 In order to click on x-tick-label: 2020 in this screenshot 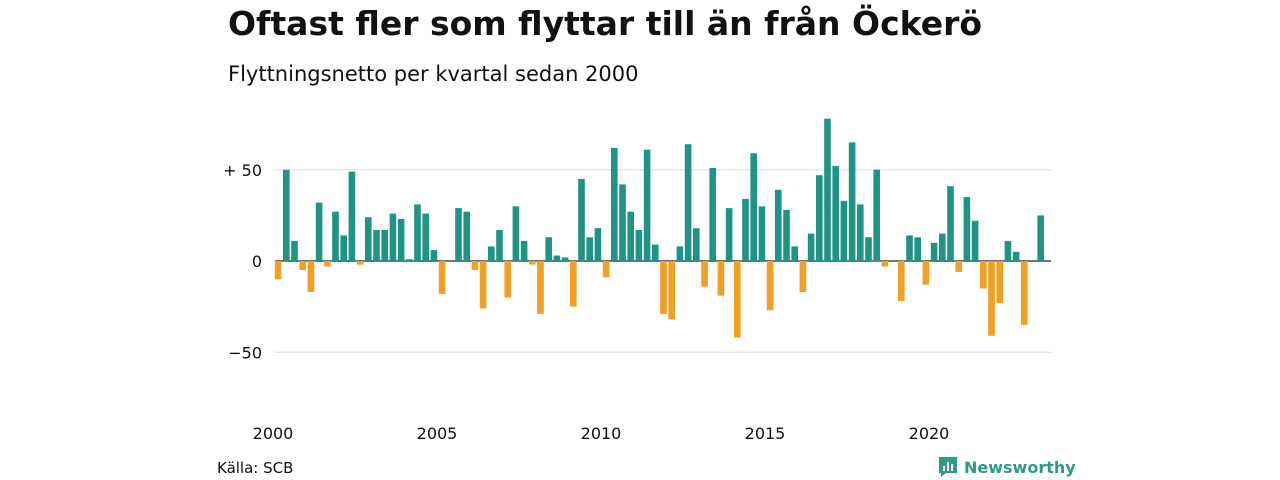, I will do `click(929, 433)`.